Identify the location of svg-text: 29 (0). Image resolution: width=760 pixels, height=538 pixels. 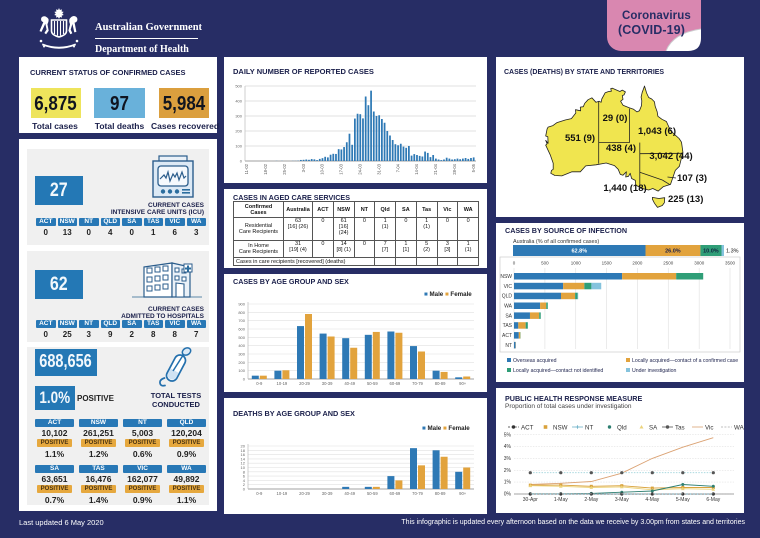
(615, 118).